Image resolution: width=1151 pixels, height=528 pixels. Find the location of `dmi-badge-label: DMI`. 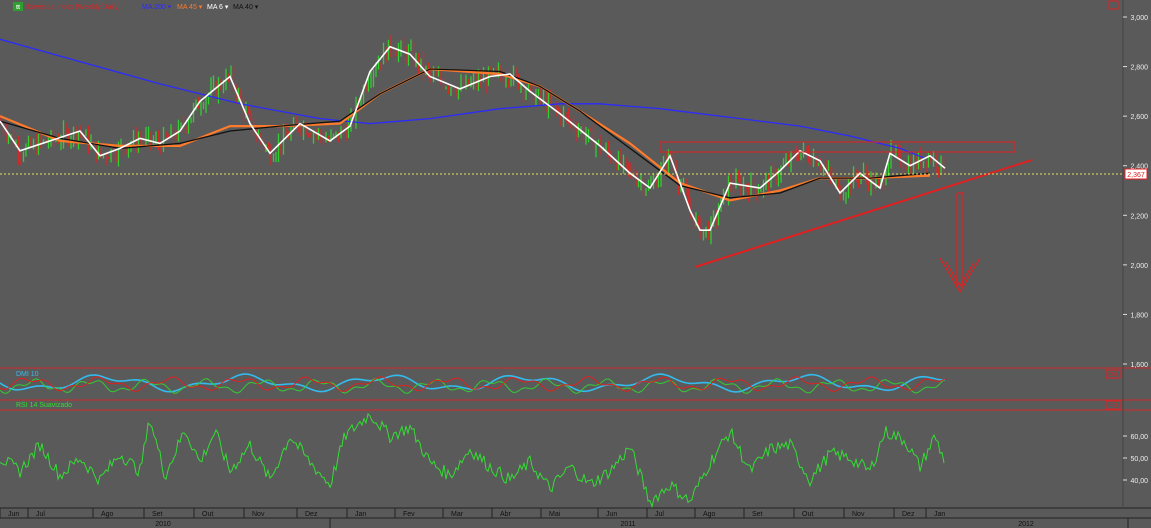

dmi-badge-label: DMI is located at coordinates (1112, 375).